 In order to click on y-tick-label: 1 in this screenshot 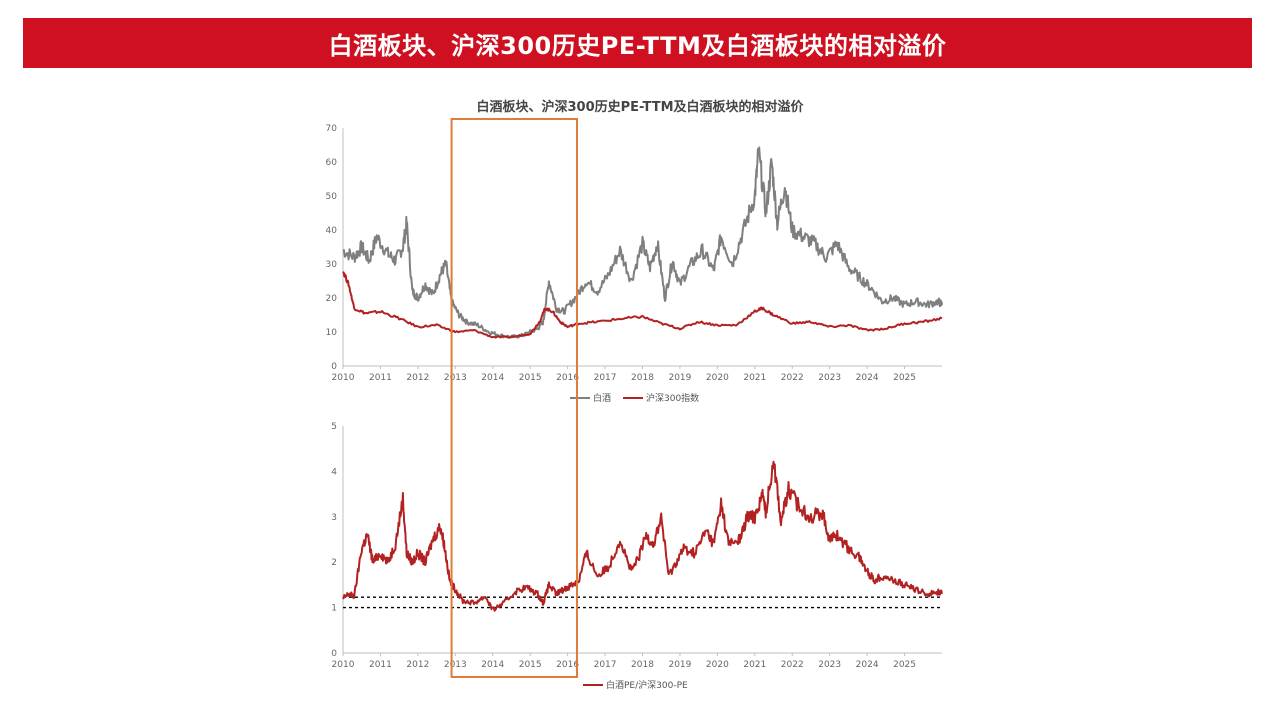, I will do `click(334, 609)`.